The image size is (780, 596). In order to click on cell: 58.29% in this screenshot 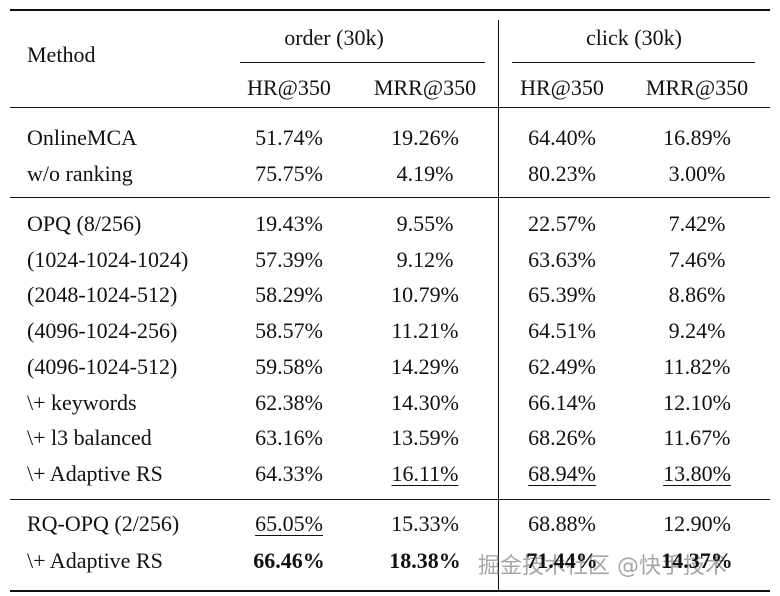, I will do `click(289, 295)`.